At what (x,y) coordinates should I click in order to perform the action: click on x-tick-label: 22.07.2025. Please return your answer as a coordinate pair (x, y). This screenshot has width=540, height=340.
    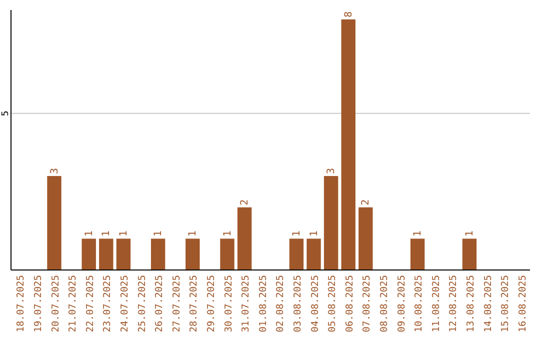
    Looking at the image, I should click on (90, 303).